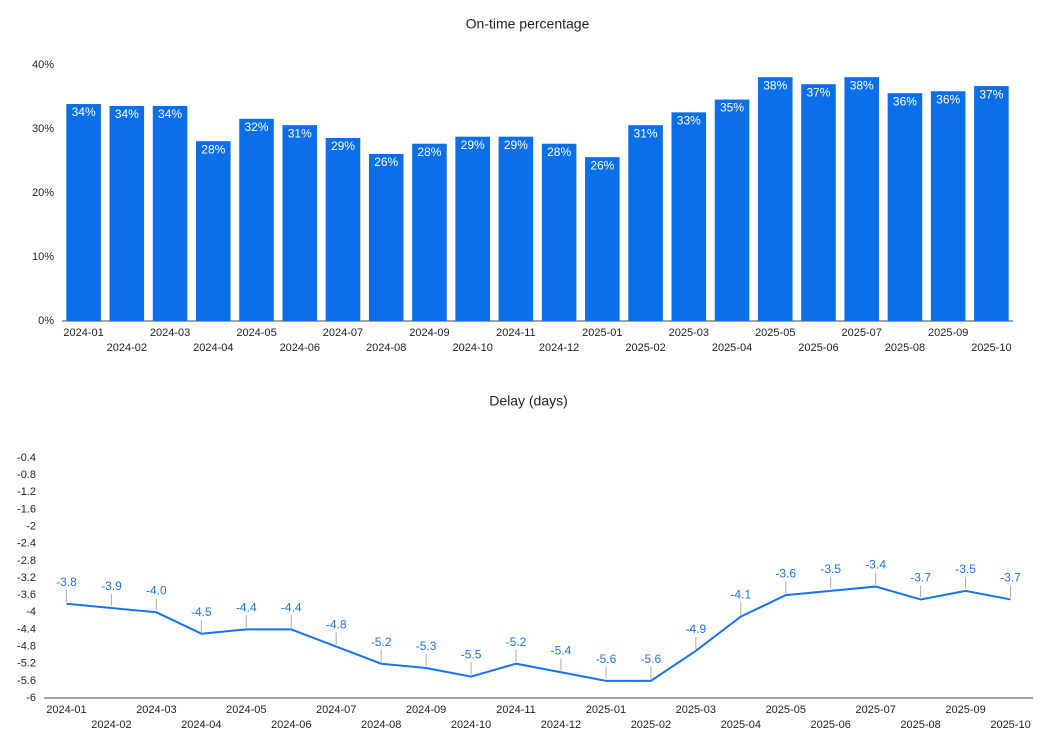  I want to click on value-label: -3.4, so click(875, 565).